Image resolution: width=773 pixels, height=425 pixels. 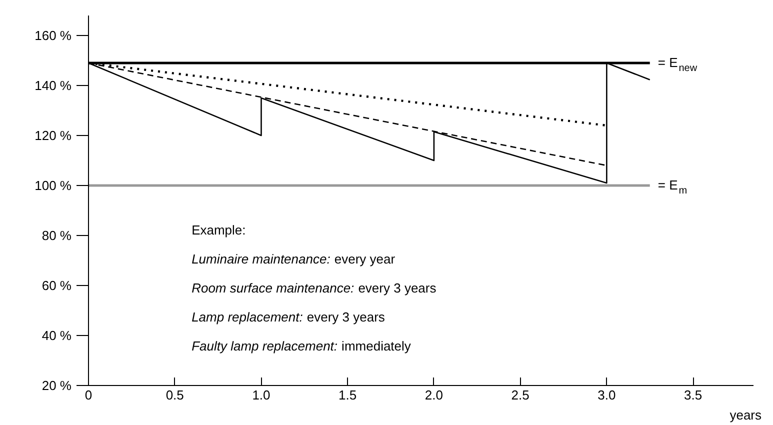 What do you see at coordinates (53, 35) in the screenshot?
I see `y-tick-label: 160 %` at bounding box center [53, 35].